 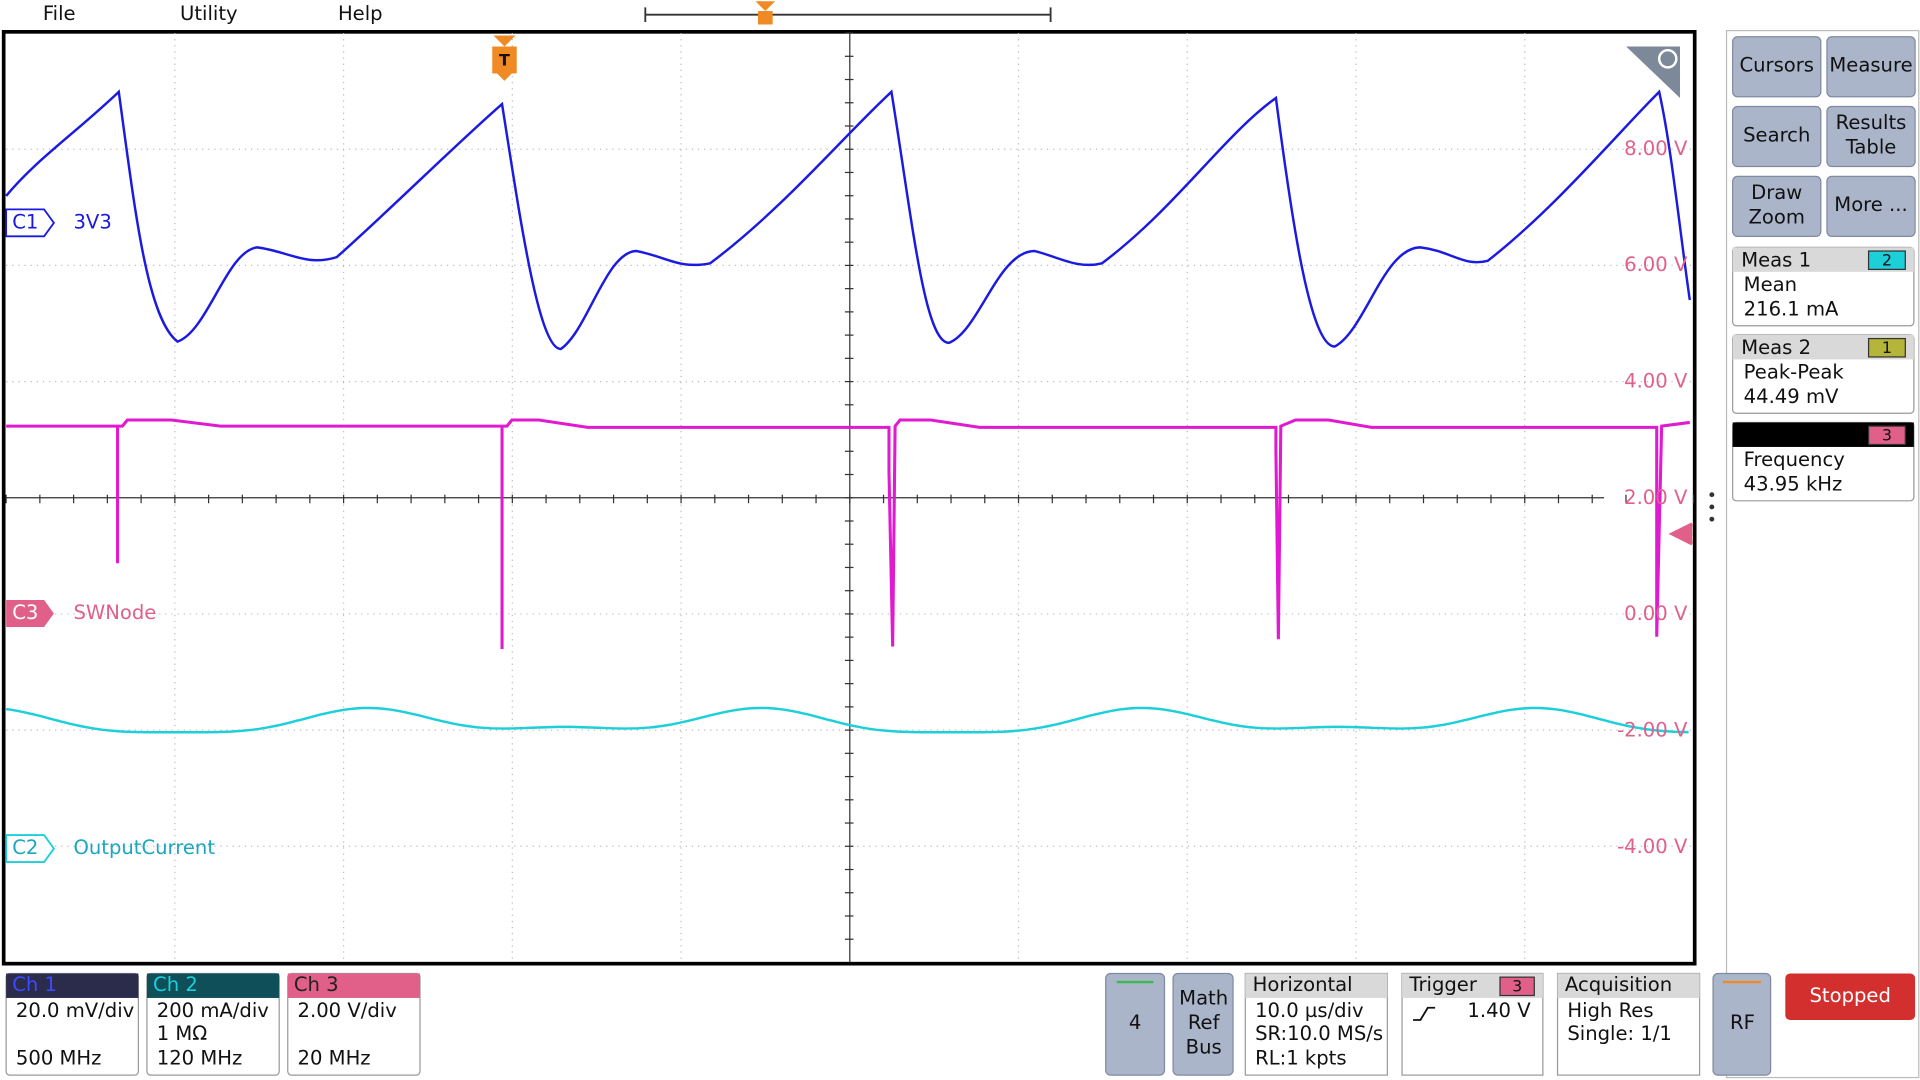 I want to click on acquisition-header, so click(x=1628, y=985).